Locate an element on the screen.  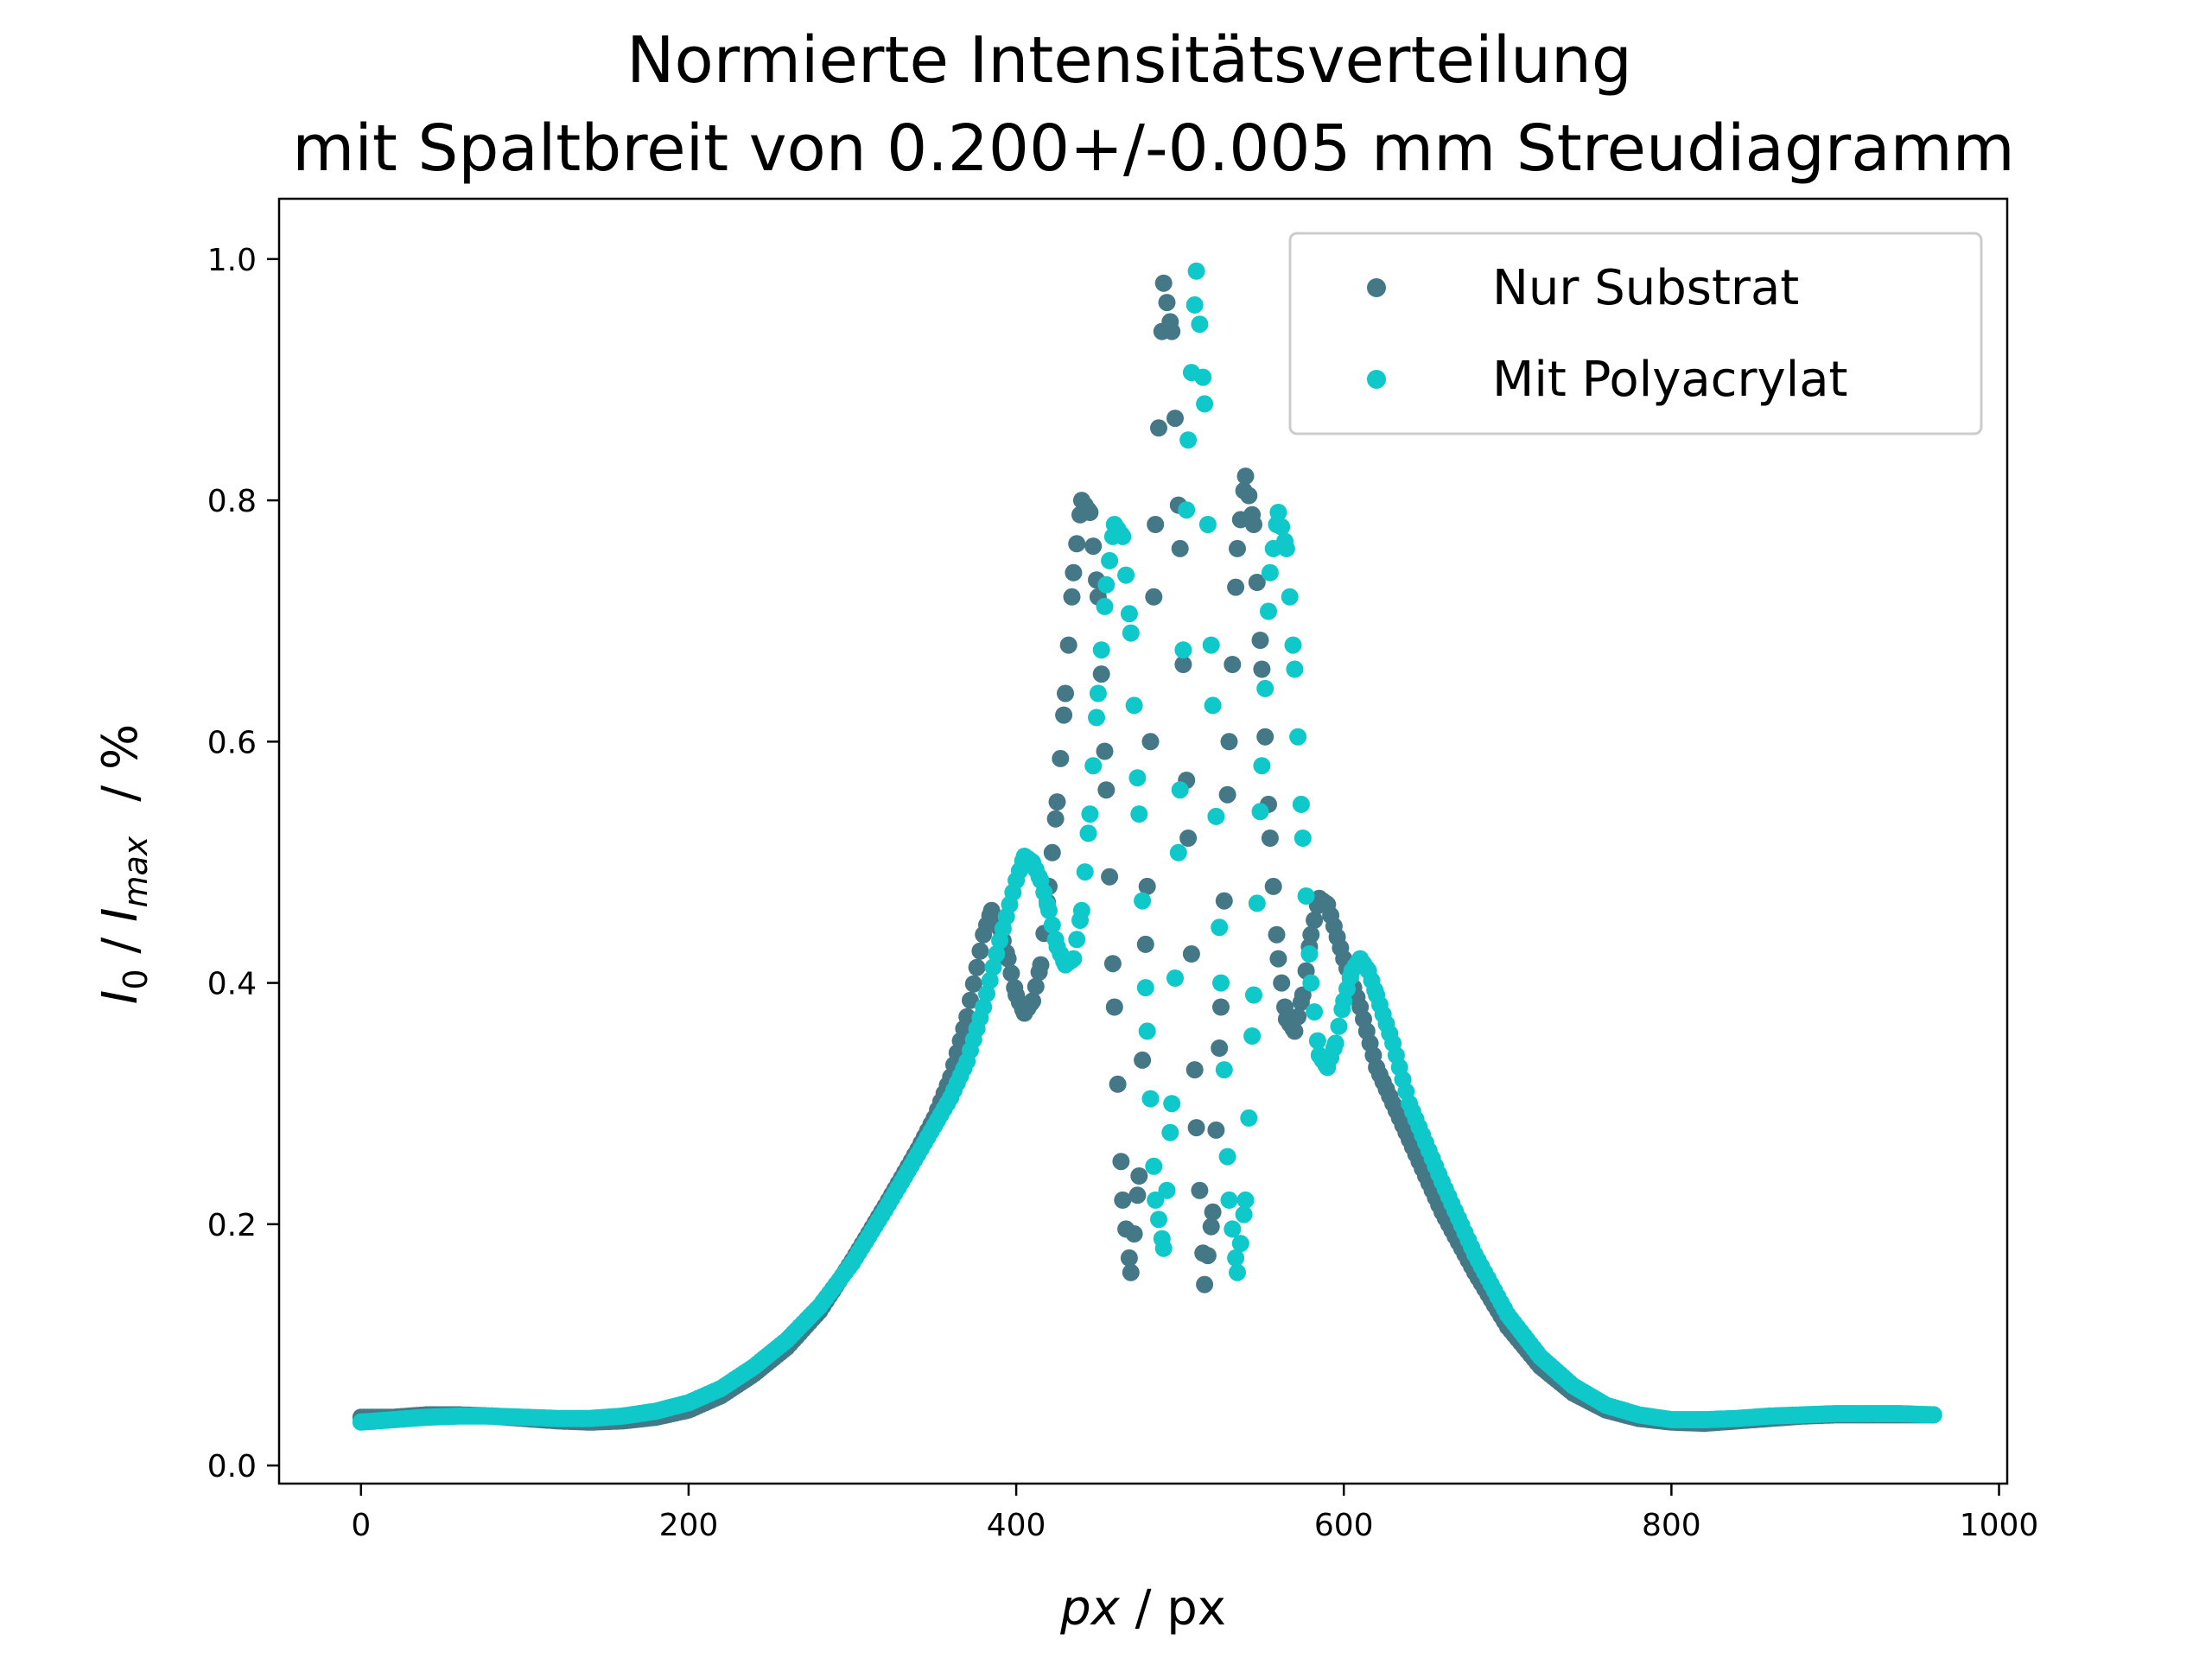
y-axis-intensity-symbol: I is located at coordinates (120, 998).